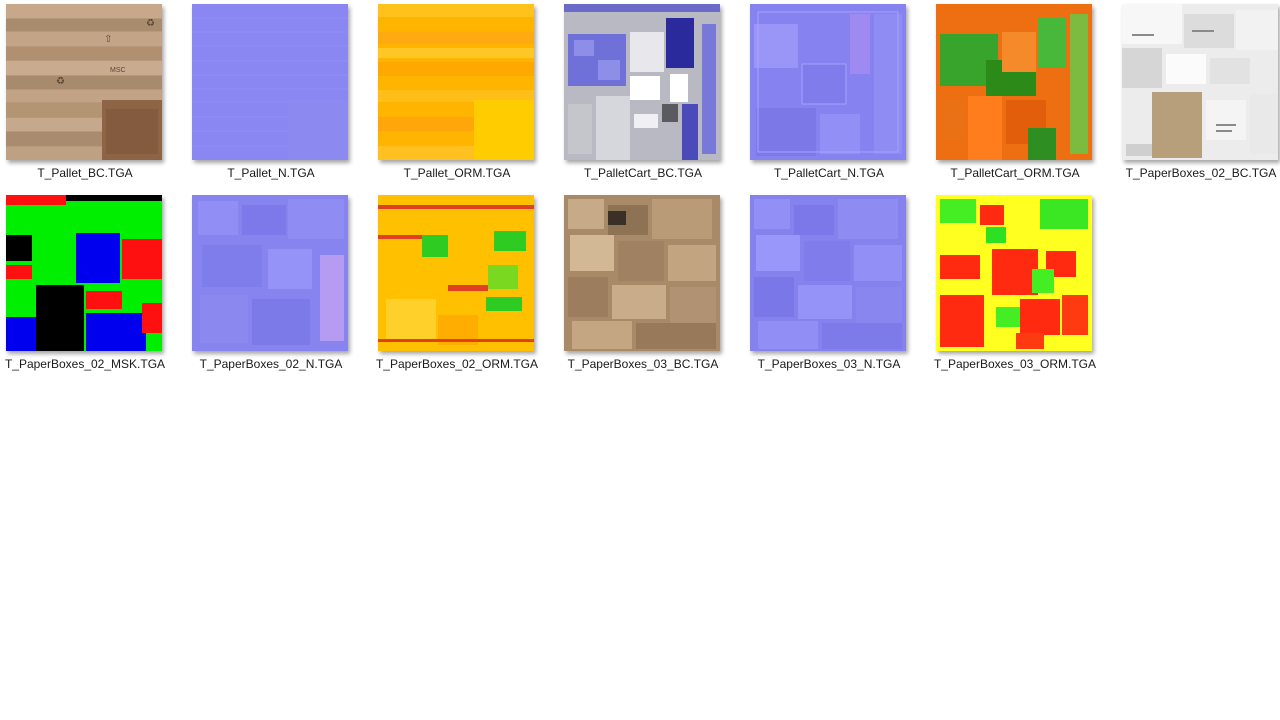  What do you see at coordinates (1015, 364) in the screenshot?
I see `file-name: T_PaperBoxes_03_ORM.TGA` at bounding box center [1015, 364].